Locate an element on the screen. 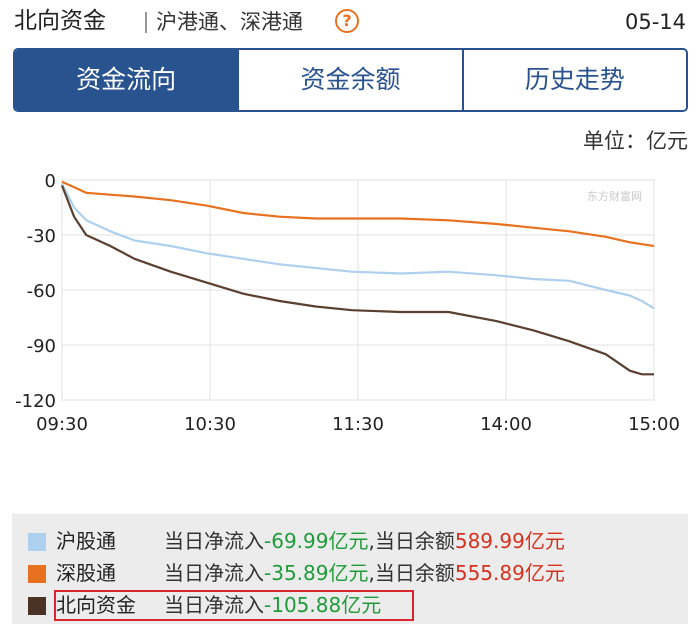  unit-label: 单位：亿元 is located at coordinates (635, 141).